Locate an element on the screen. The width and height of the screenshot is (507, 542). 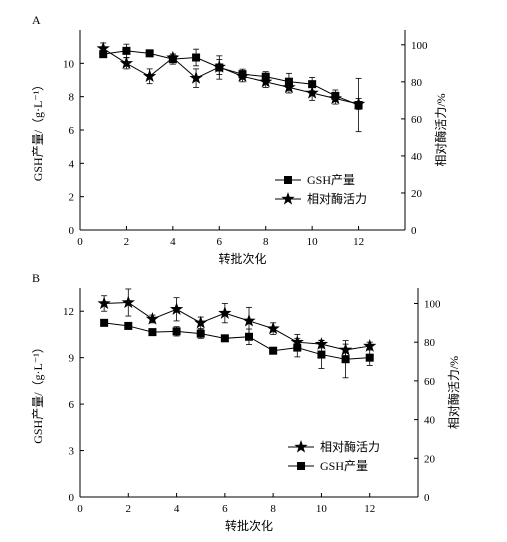
y-tick-label-right: 0 is located at coordinates (414, 231).